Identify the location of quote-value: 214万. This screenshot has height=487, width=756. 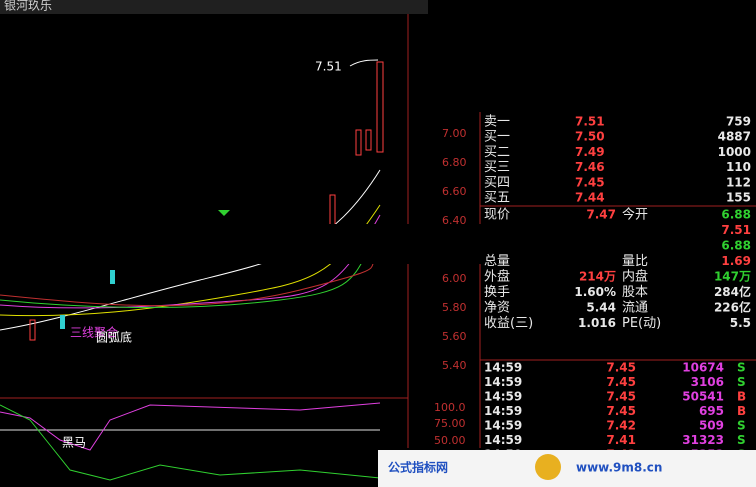
(597, 277).